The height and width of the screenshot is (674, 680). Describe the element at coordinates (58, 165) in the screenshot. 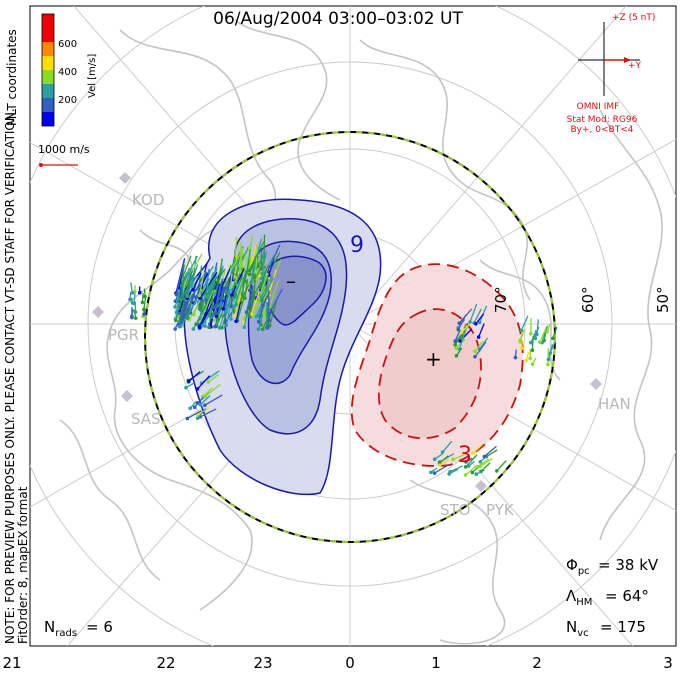

I see `velocity-scale-vector` at that location.